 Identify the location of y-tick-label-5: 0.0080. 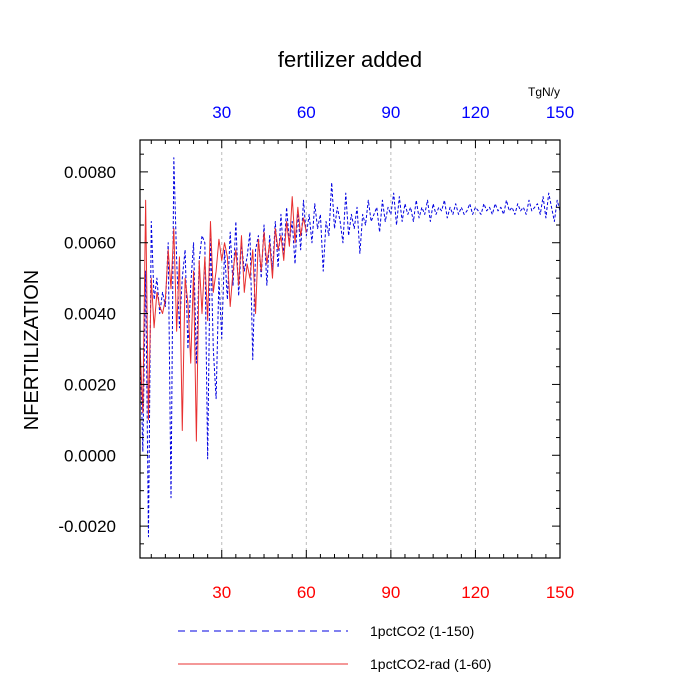
(90, 172).